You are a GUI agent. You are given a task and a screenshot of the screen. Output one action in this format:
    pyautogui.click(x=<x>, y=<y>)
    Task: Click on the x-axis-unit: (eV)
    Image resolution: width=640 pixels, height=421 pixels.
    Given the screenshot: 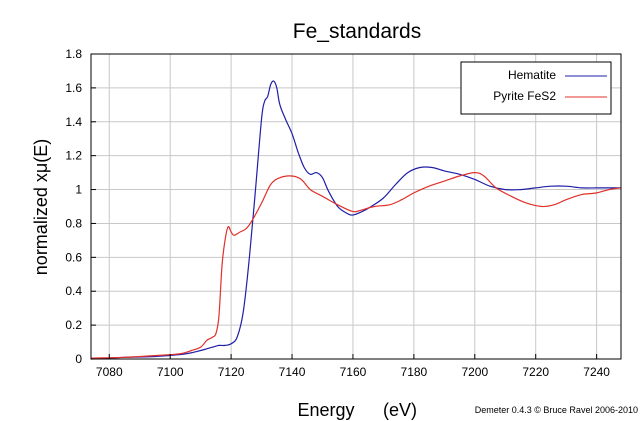 What is the action you would take?
    pyautogui.click(x=400, y=410)
    